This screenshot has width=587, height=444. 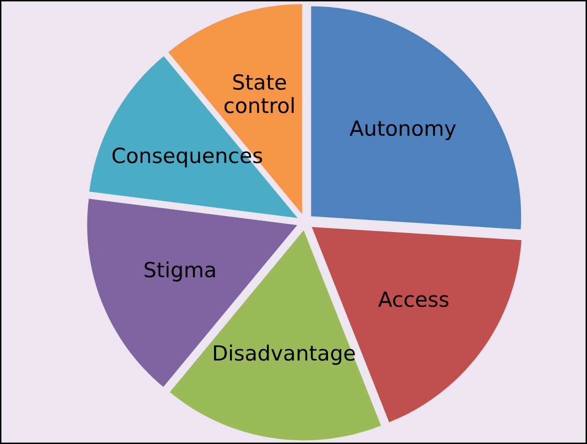 What do you see at coordinates (403, 130) in the screenshot?
I see `slice-label: Autonomy` at bounding box center [403, 130].